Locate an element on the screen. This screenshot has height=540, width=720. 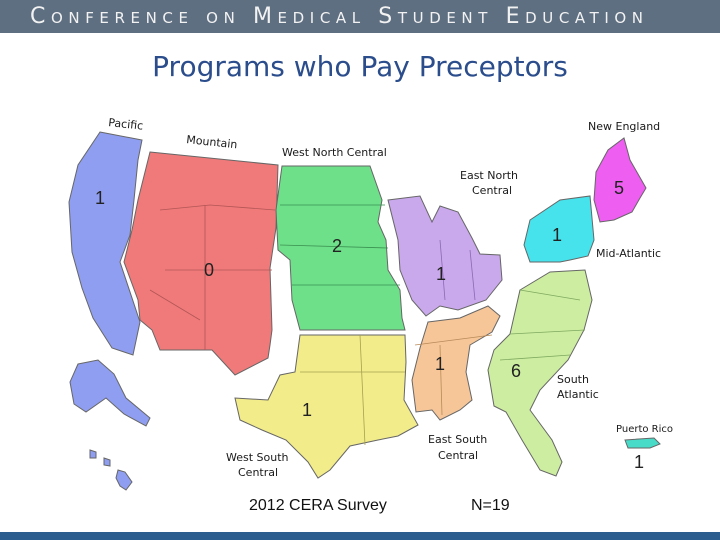
hawaii-shape is located at coordinates (111, 470).